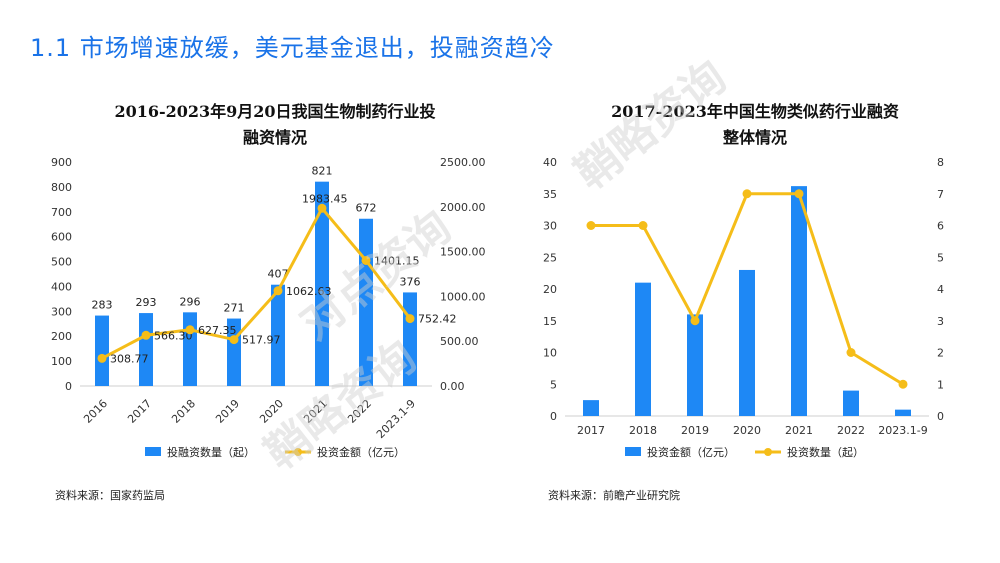  I want to click on legend-line-label: 投资数量（起）, so click(825, 452).